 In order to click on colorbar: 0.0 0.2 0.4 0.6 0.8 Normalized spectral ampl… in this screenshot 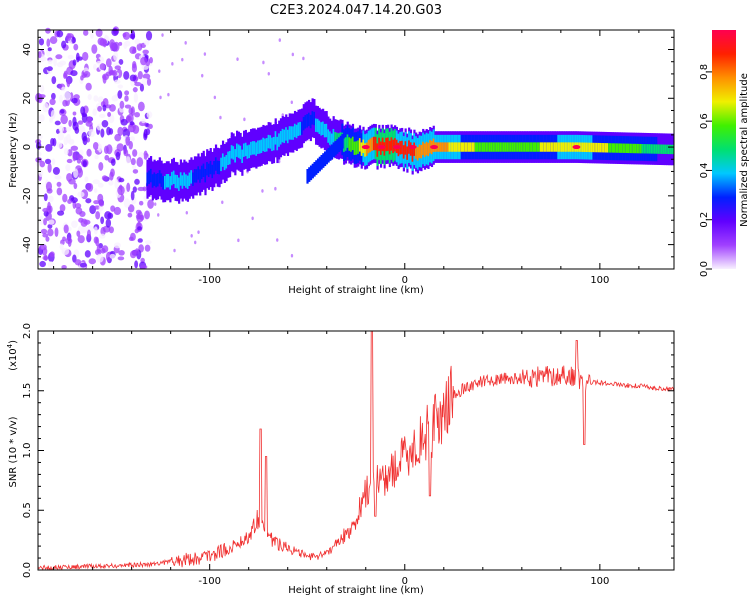, I will do `click(724, 153)`.